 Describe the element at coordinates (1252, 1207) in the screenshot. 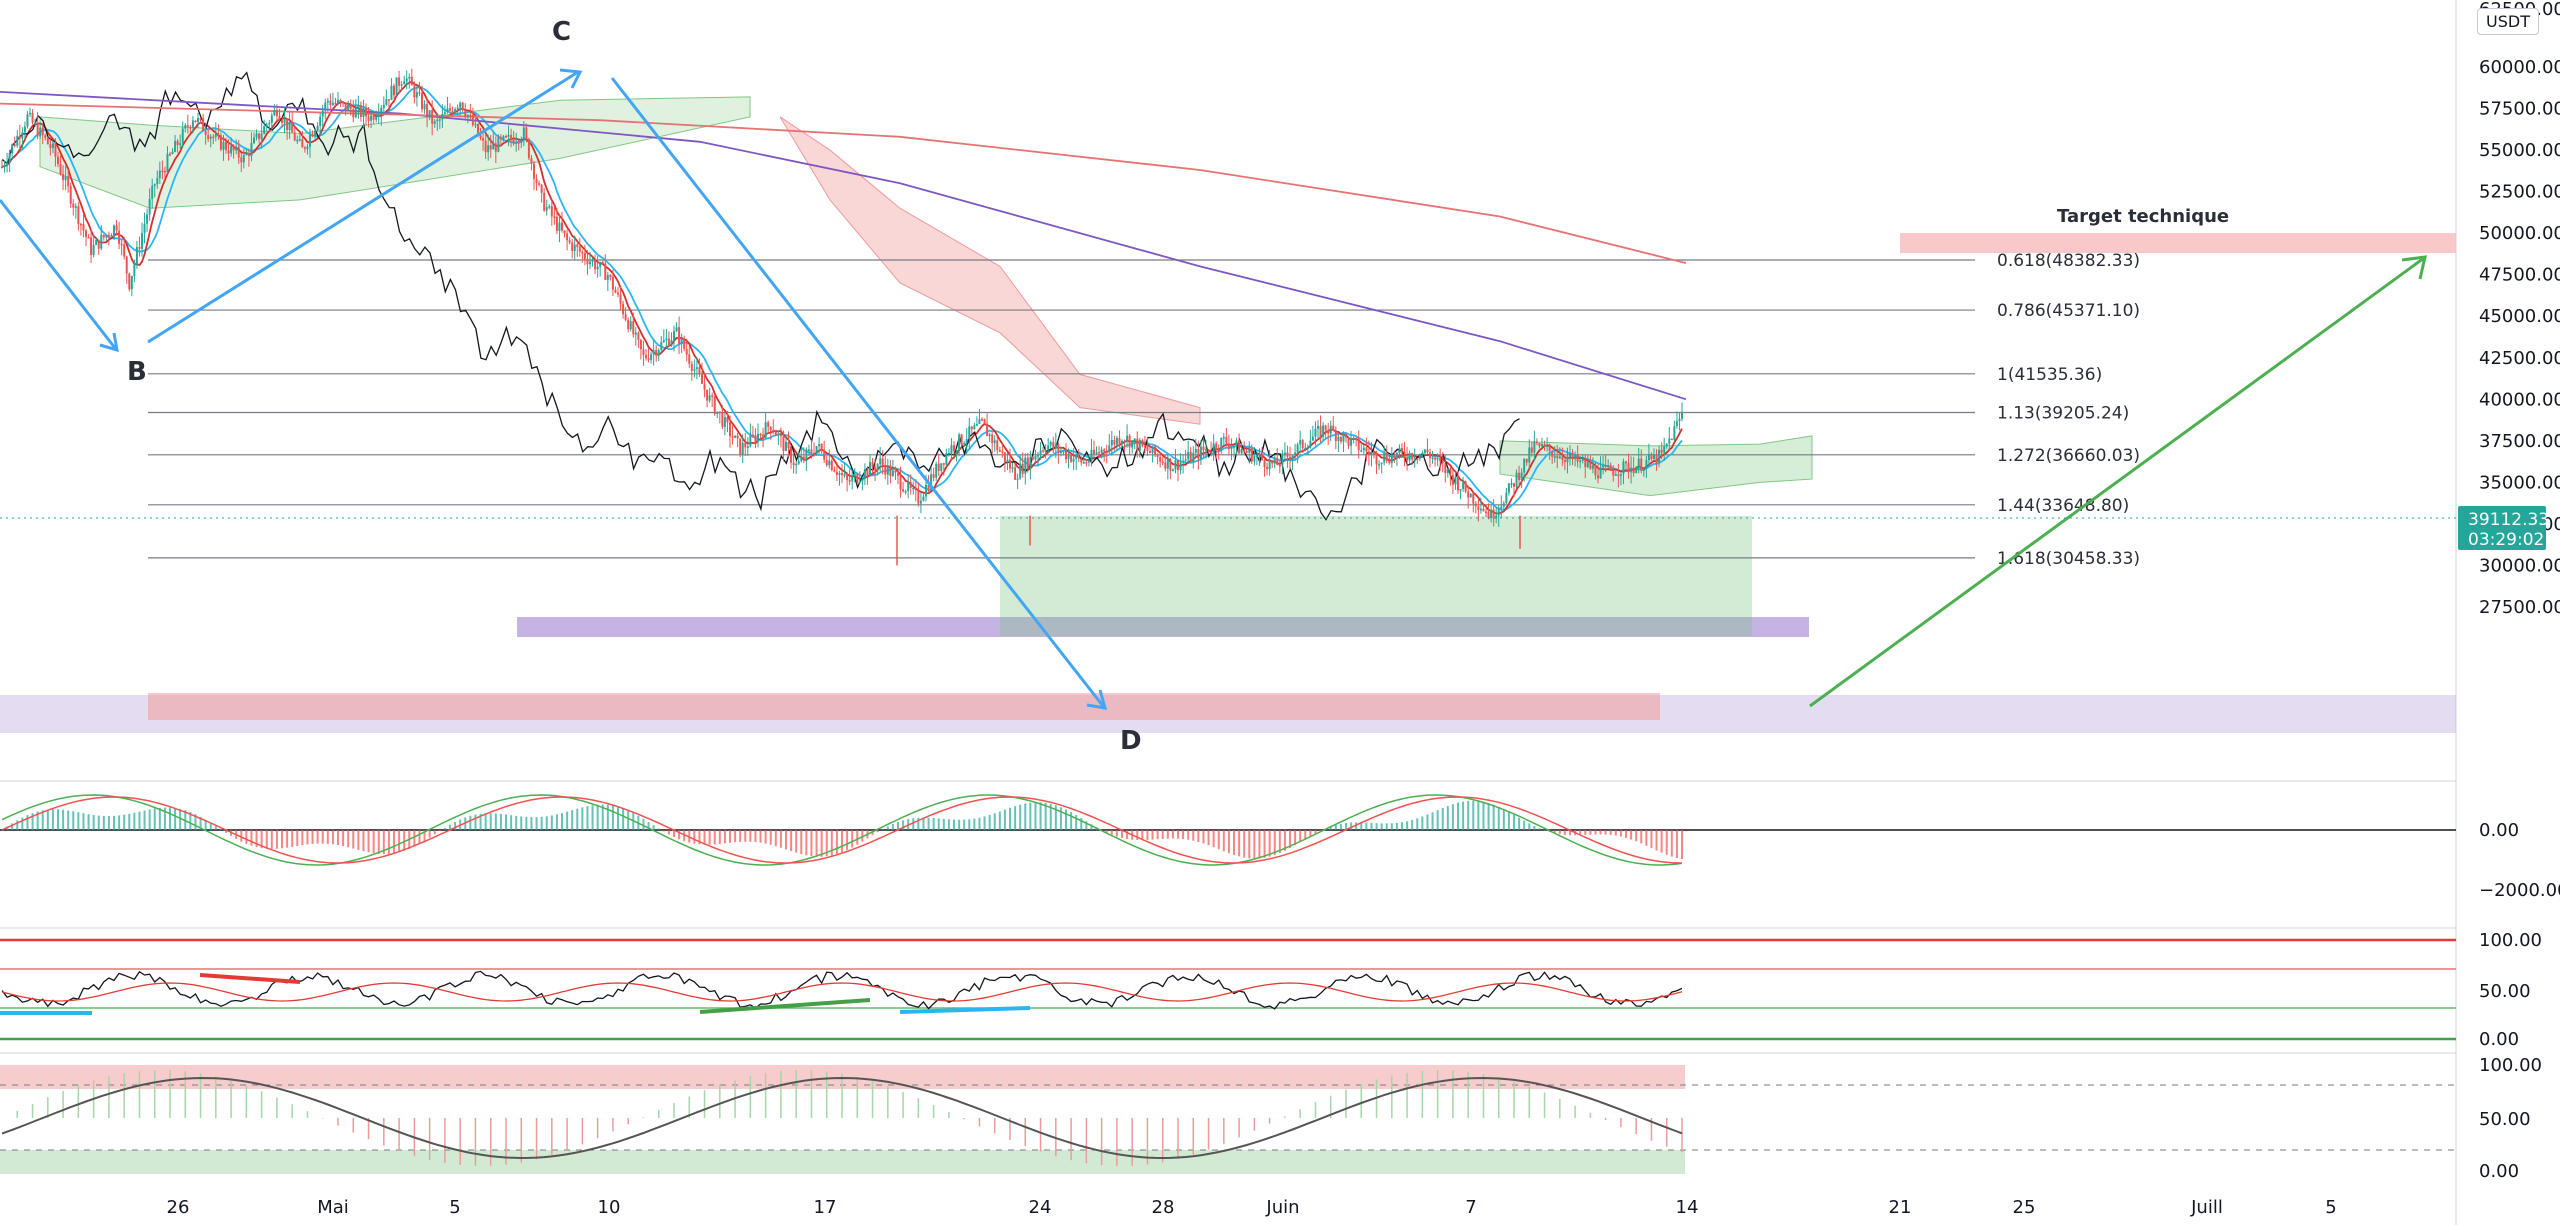

I see `time-axis: 26 Mai 5 10 17 24 28 Juin 7 14 21 25 Juill 5` at that location.